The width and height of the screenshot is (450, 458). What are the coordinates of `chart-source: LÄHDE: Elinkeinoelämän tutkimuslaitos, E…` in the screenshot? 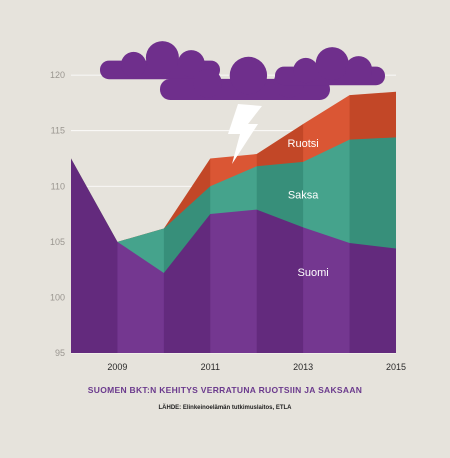 It's located at (225, 408).